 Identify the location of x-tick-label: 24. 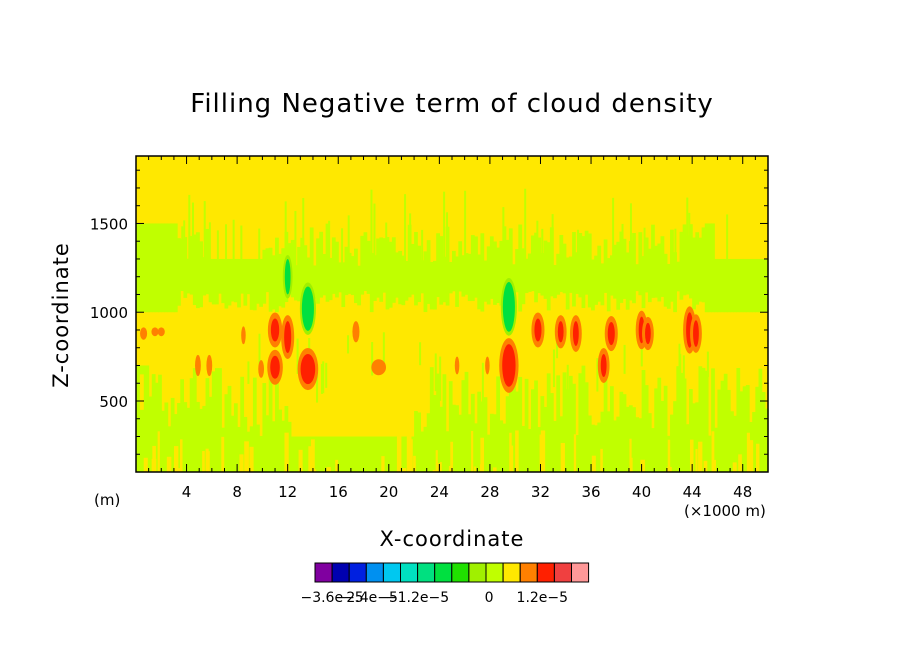
(439, 492).